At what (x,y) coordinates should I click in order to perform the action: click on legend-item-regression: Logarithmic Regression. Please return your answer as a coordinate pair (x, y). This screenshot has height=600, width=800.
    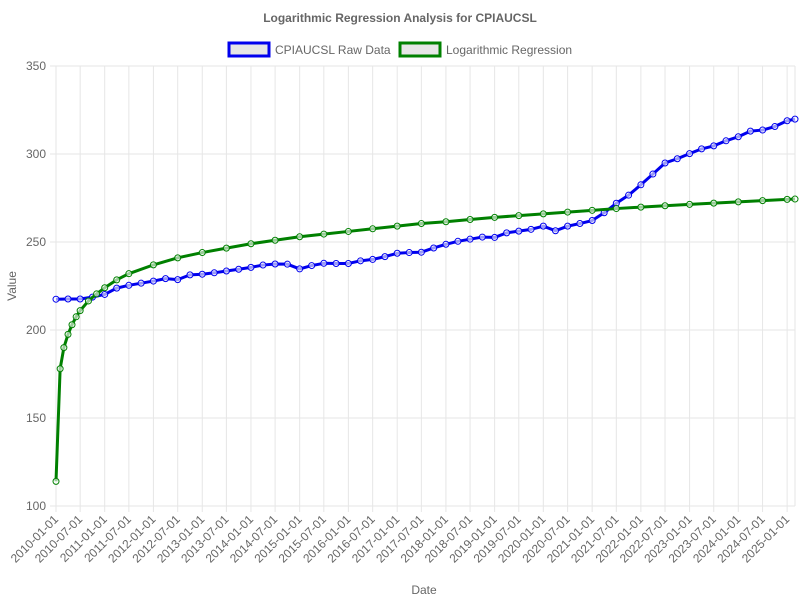
    Looking at the image, I should click on (485, 49).